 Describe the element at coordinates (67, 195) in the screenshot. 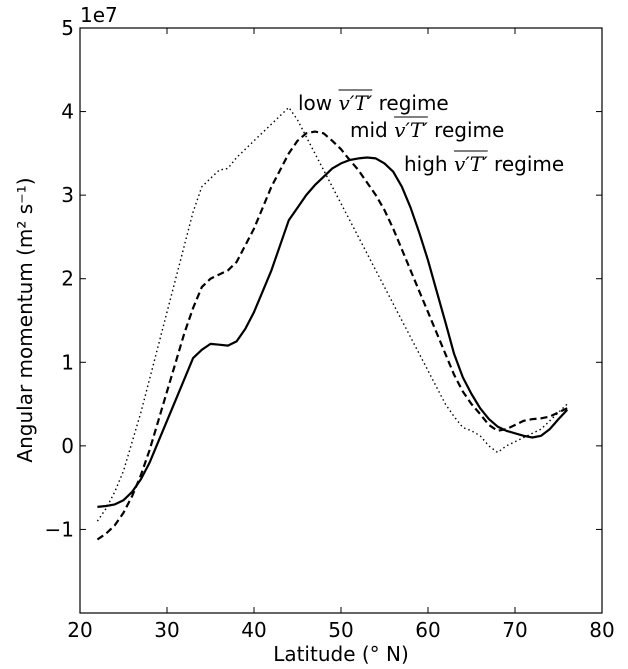

I see `y-tick-label: 3` at that location.